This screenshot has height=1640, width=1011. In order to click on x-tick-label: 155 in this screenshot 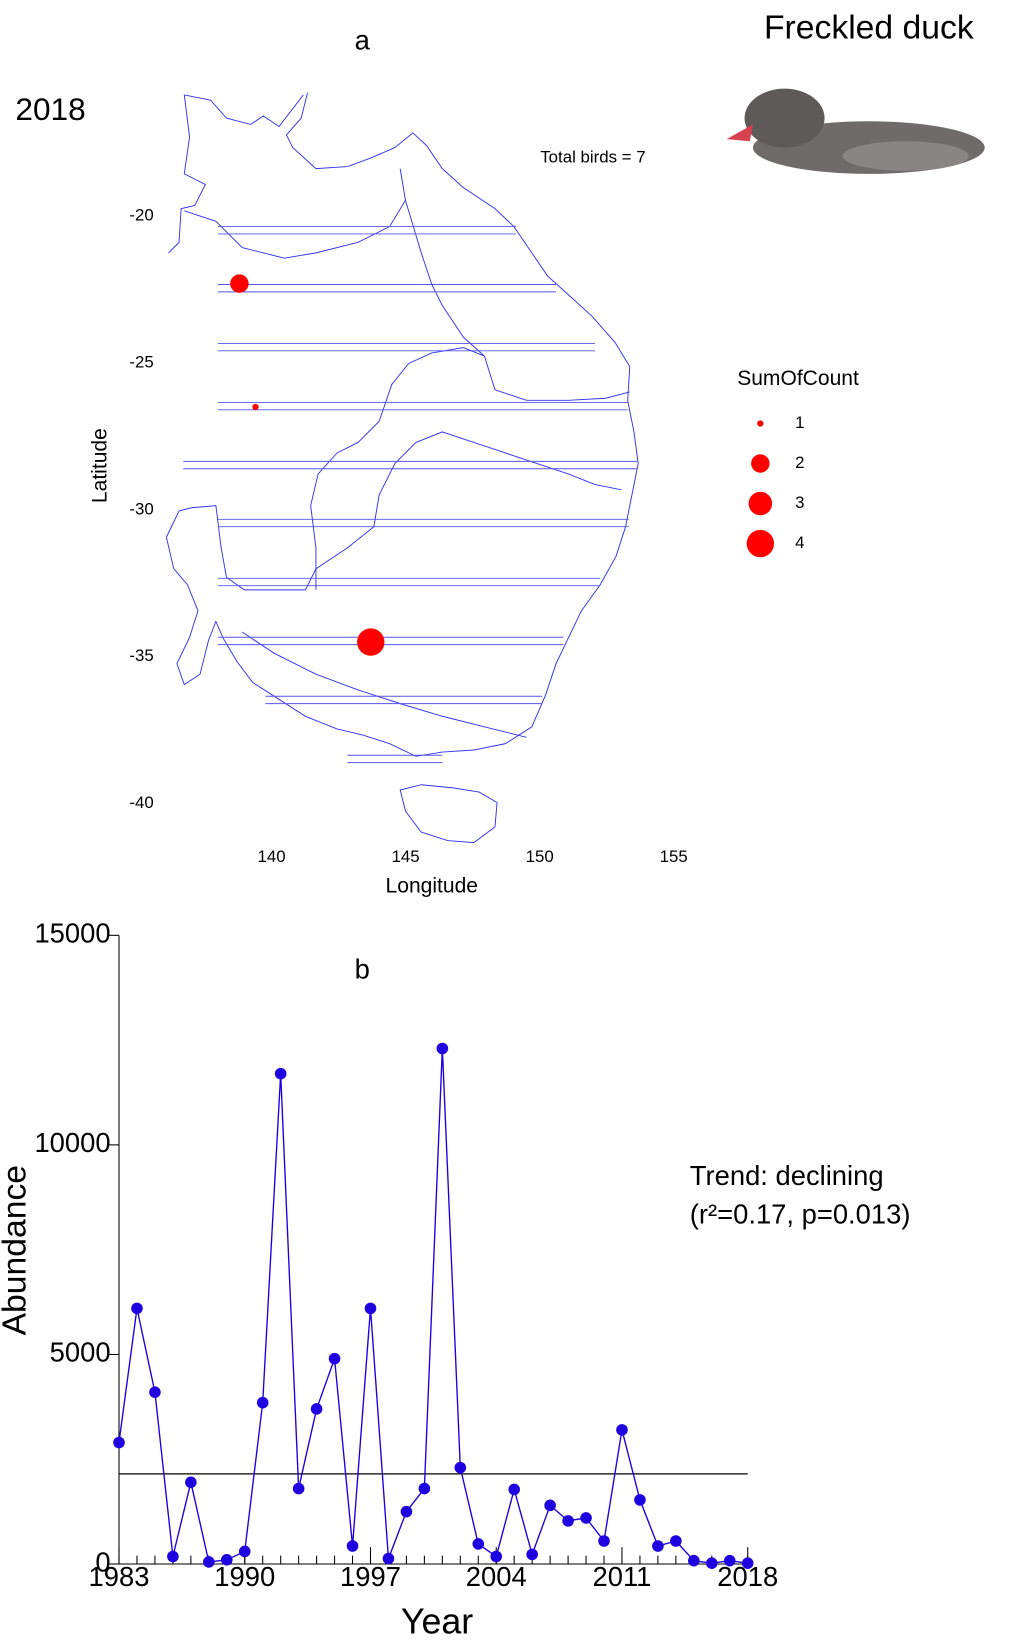, I will do `click(674, 856)`.